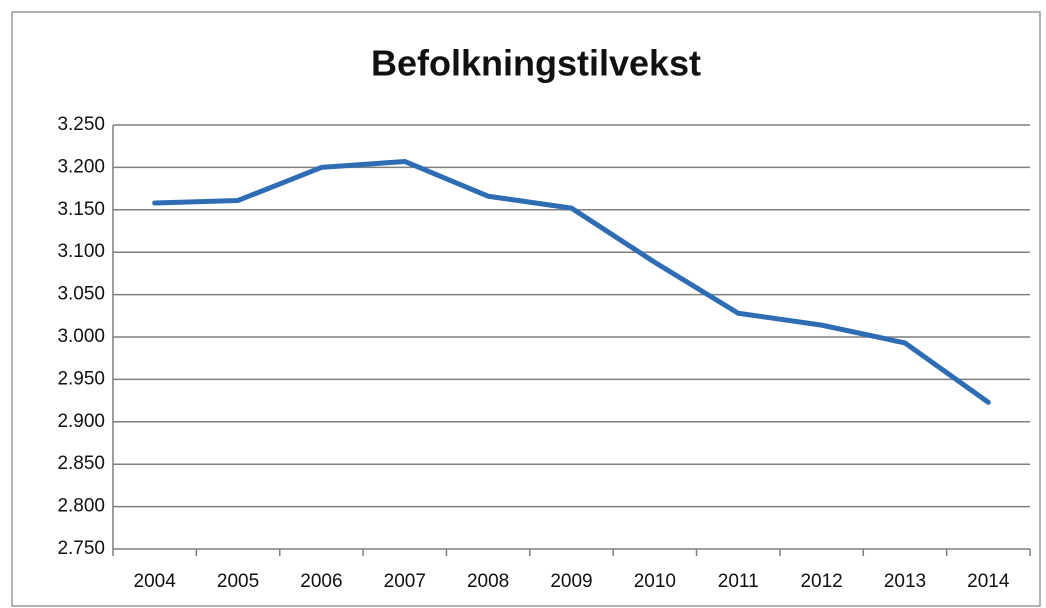  Describe the element at coordinates (81, 506) in the screenshot. I see `y-tick-label: 2.800` at that location.